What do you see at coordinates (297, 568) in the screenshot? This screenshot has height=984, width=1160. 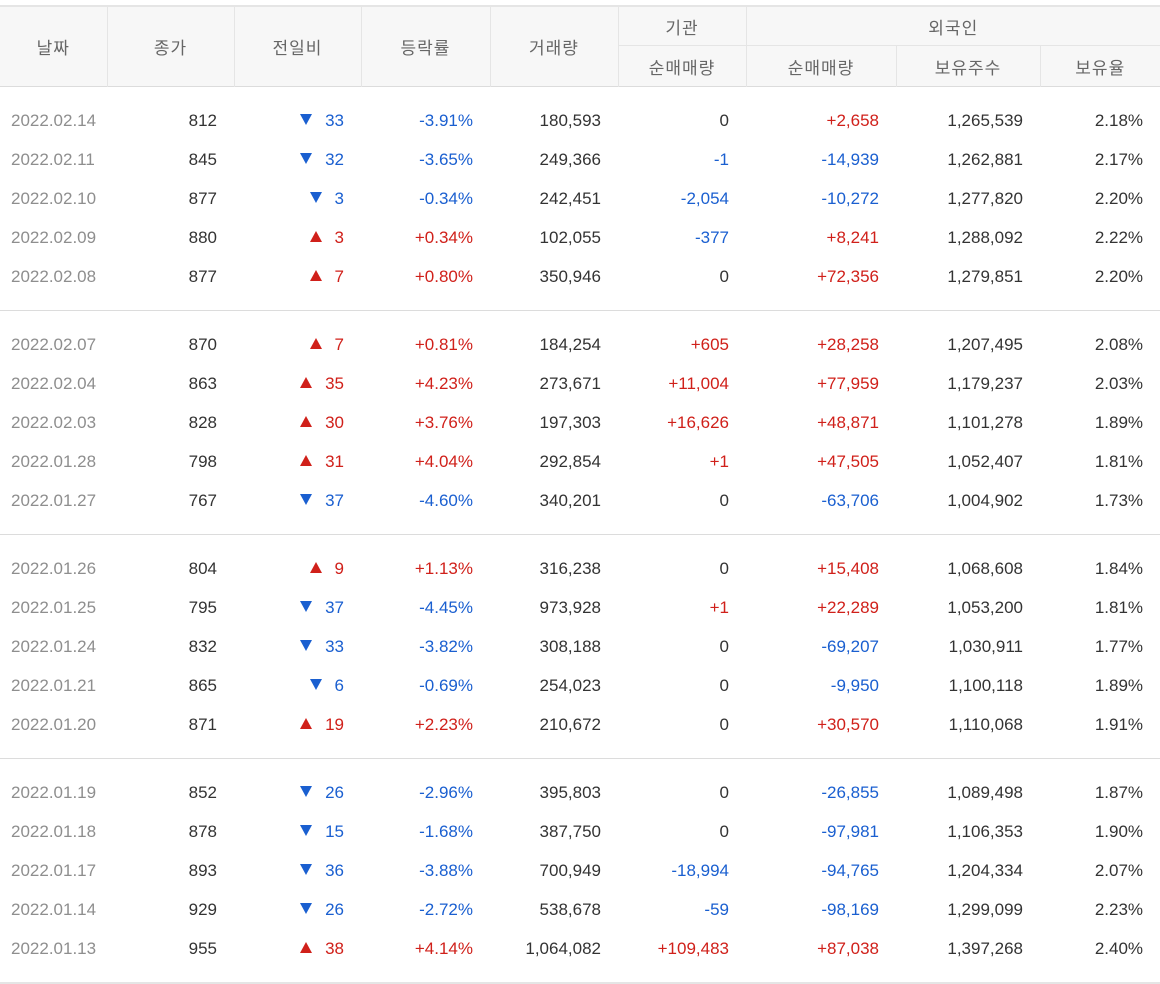 I see `cell-change: 9` at bounding box center [297, 568].